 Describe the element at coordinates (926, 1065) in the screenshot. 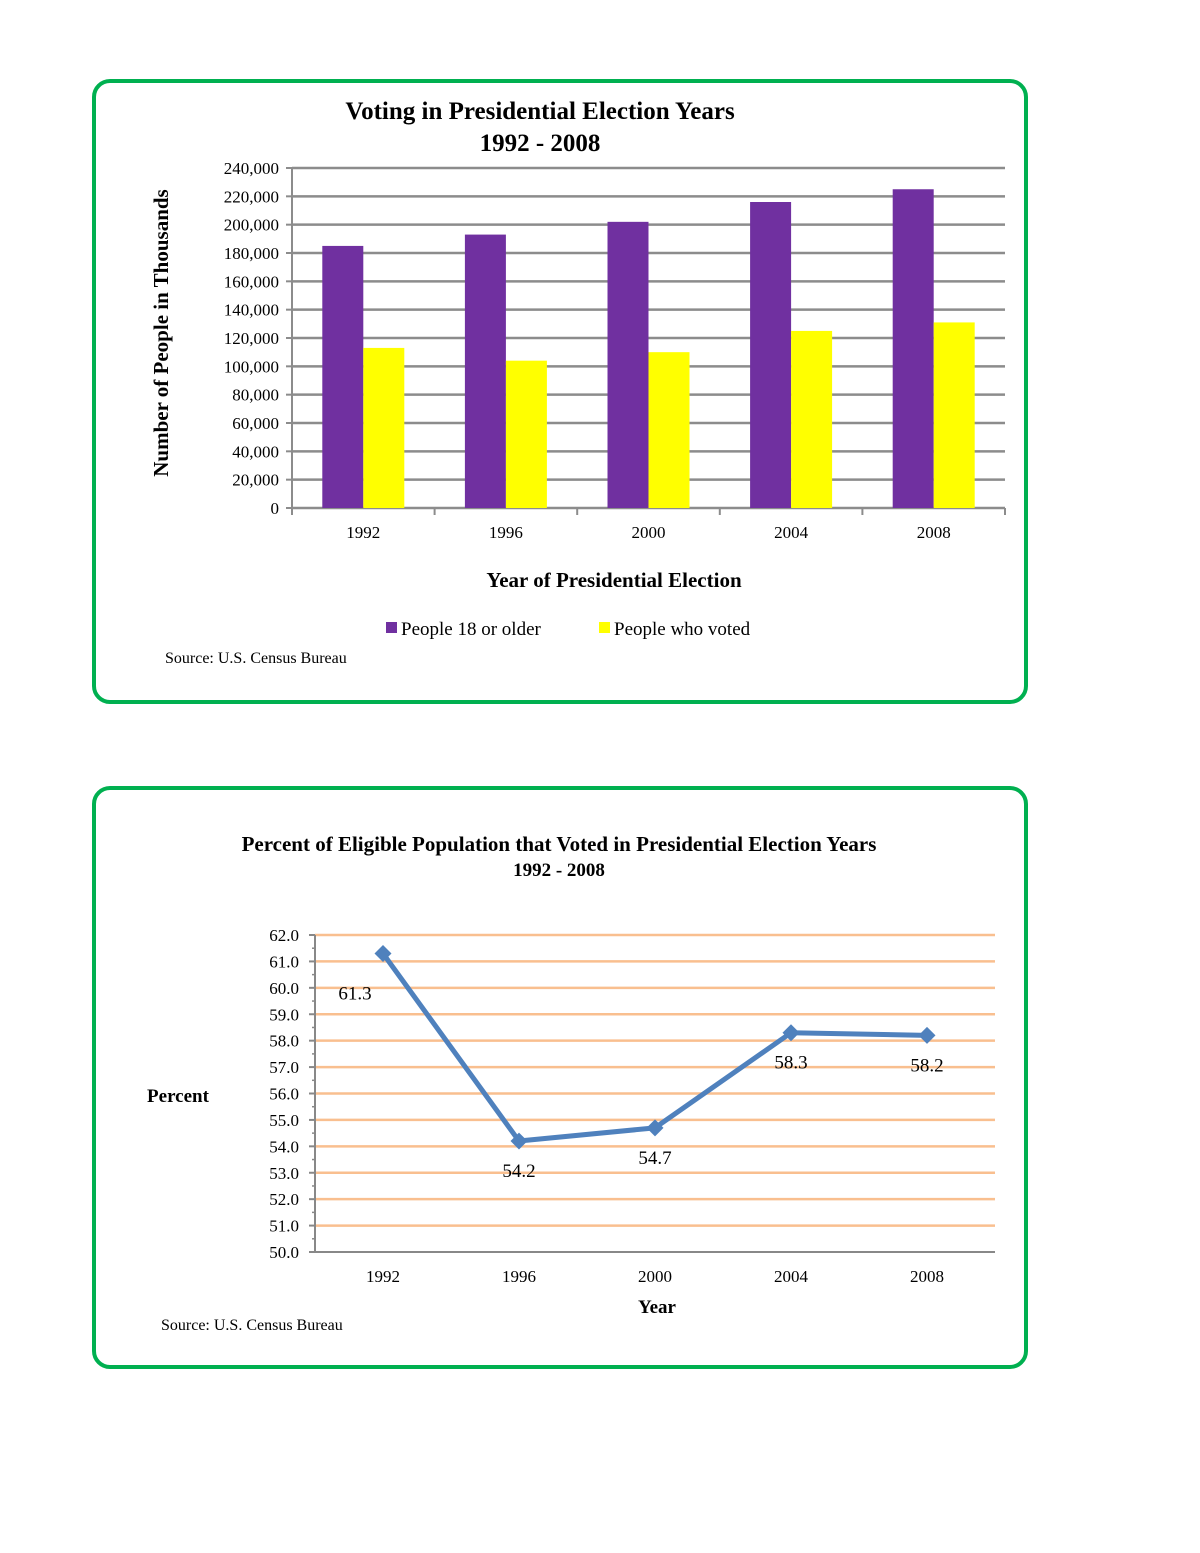

I see `data-label: 58.2` at that location.